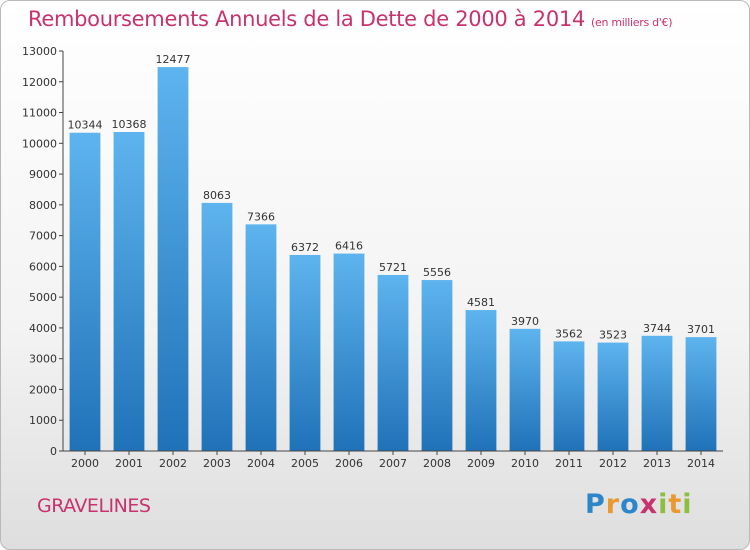  Describe the element at coordinates (43, 297) in the screenshot. I see `y-tick-label: 5000` at that location.